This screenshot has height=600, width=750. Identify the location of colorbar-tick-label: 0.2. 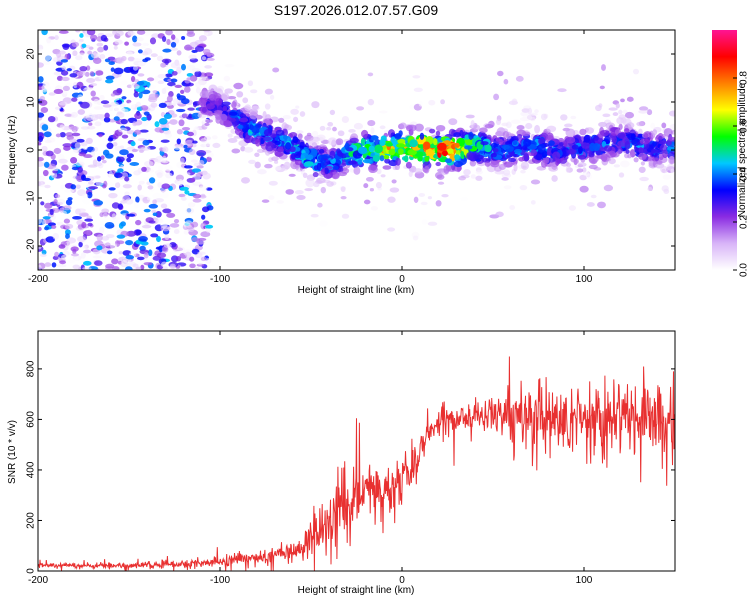
(744, 222).